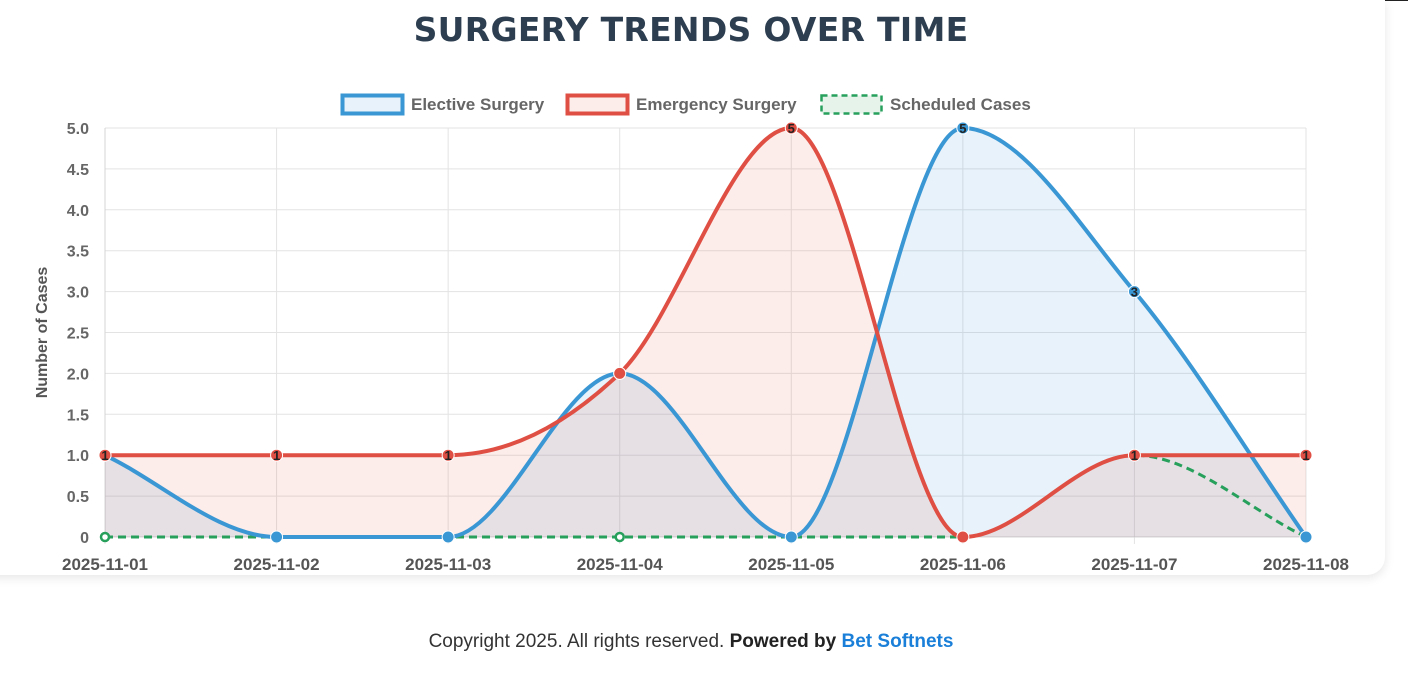  I want to click on legend-label-scheduled-cases: Scheduled Cases, so click(960, 104).